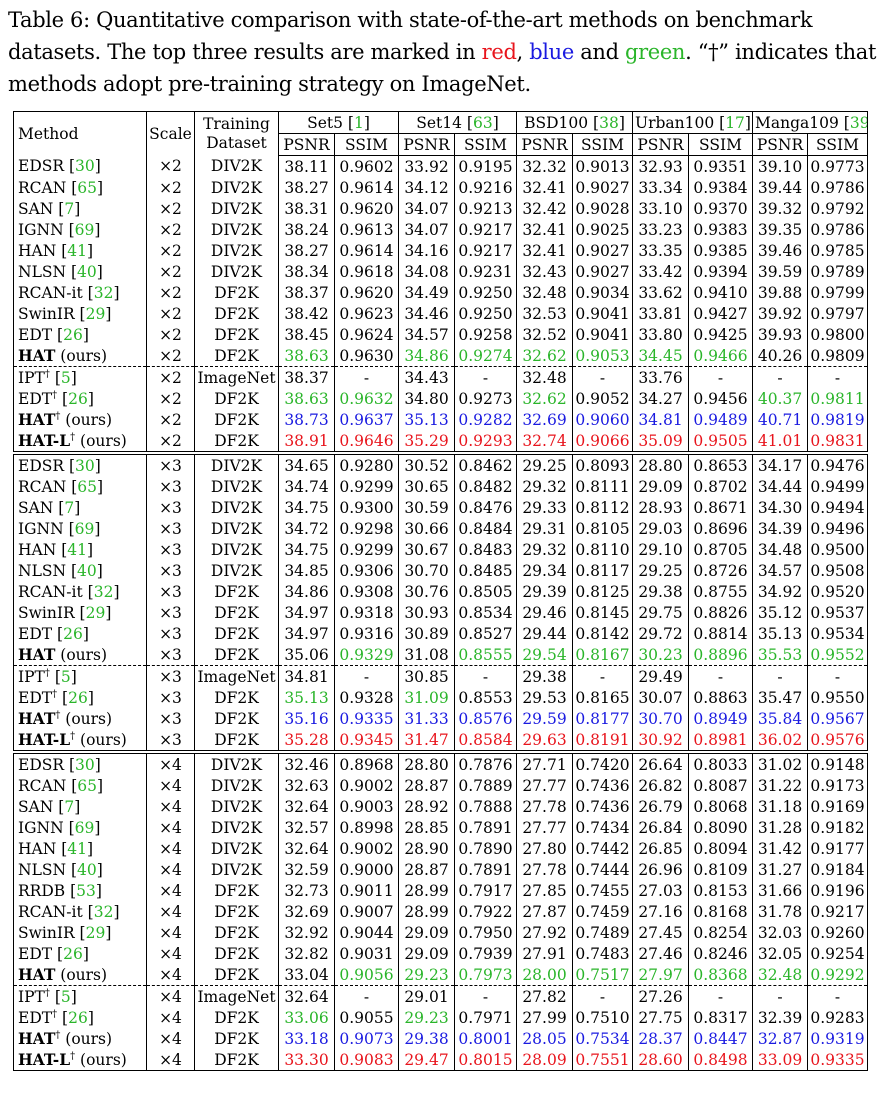 The image size is (886, 1117). What do you see at coordinates (426, 463) in the screenshot?
I see `psnr-cell: 30.52` at bounding box center [426, 463].